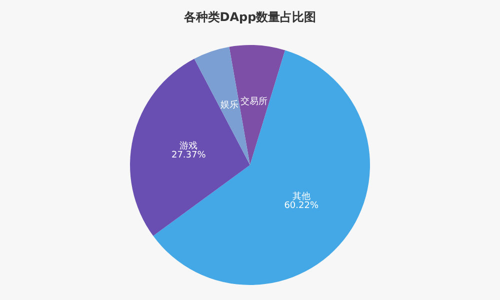 The height and width of the screenshot is (300, 500). Describe the element at coordinates (188, 155) in the screenshot. I see `data-label: 27.37%` at that location.